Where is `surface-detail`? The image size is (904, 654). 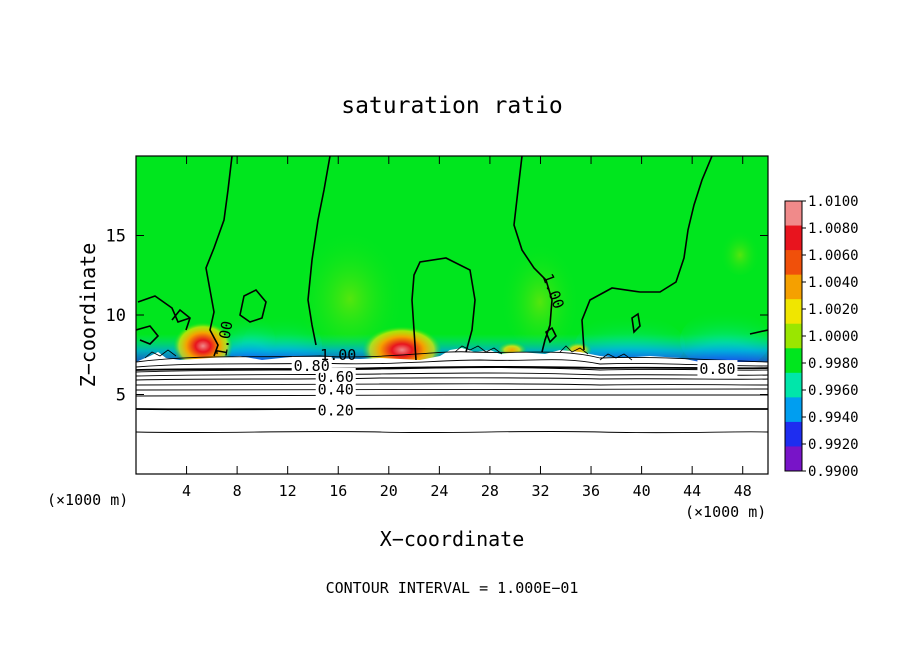
surface-detail is located at coordinates (388, 353).